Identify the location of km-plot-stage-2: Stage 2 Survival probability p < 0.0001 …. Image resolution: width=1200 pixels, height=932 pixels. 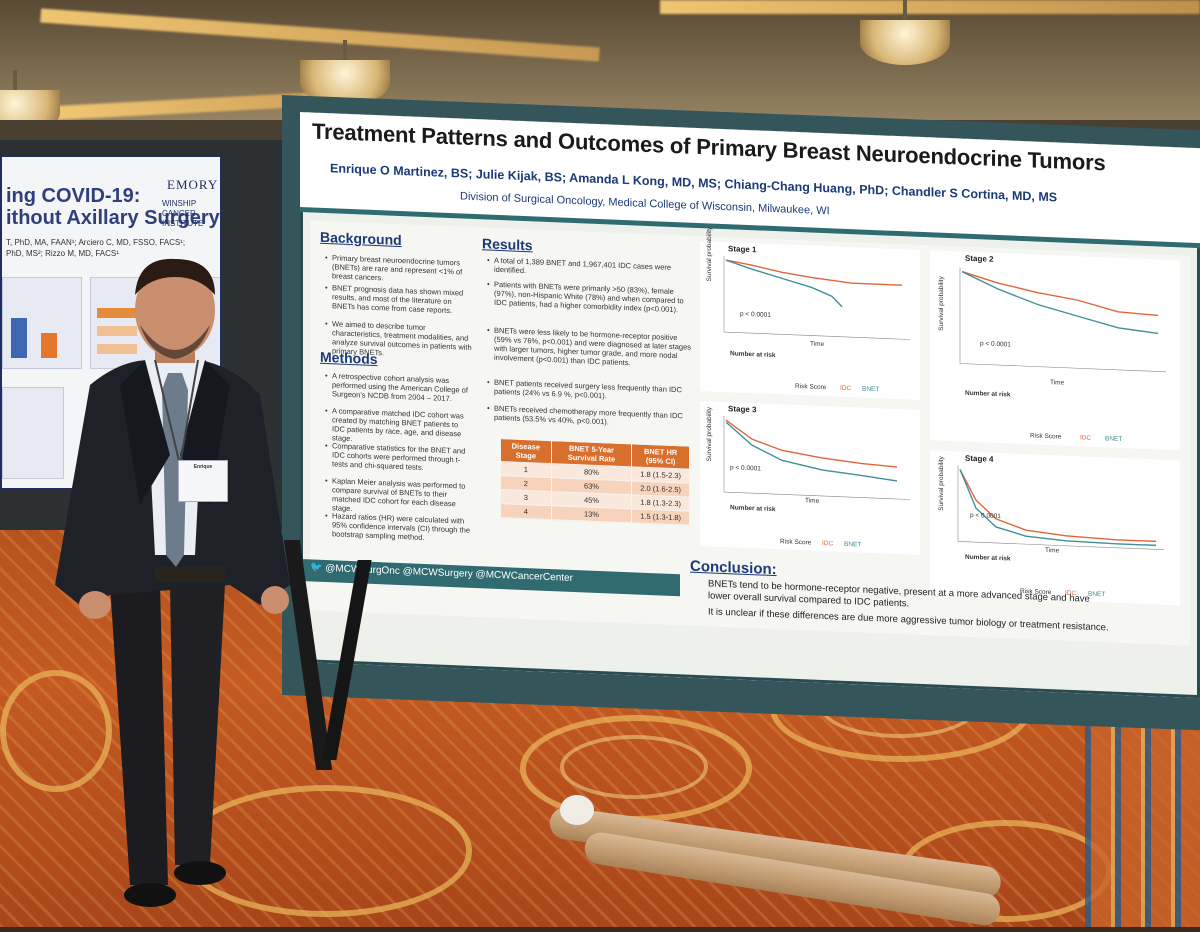
(1055, 350).